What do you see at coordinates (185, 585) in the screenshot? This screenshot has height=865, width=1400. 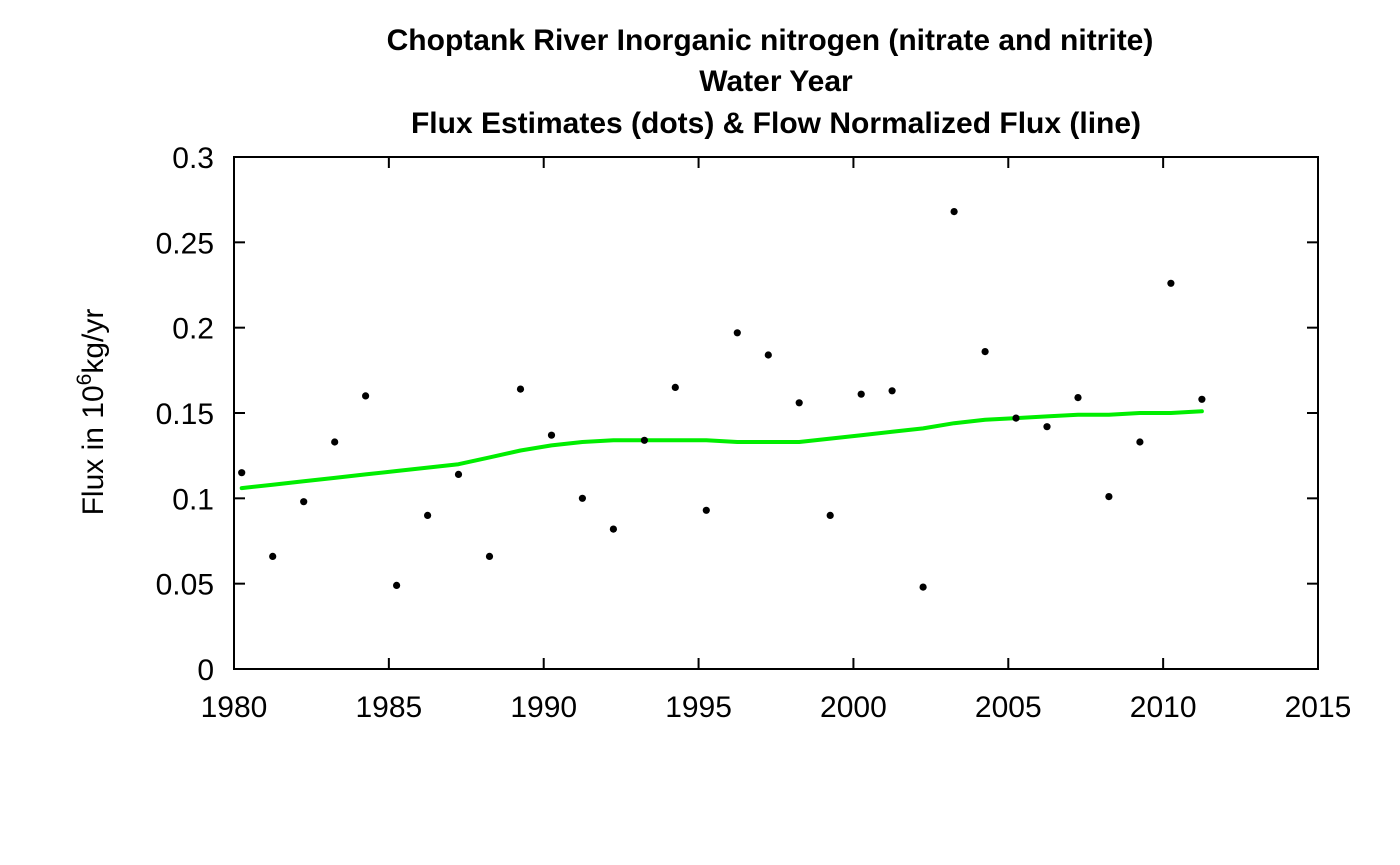 I see `y-tick-label: 0.05` at bounding box center [185, 585].